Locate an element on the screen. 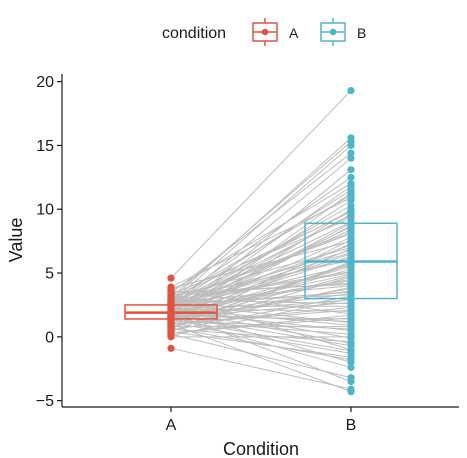 The width and height of the screenshot is (467, 458). y-ticks: −5 0 5 10 15 20 is located at coordinates (49, 242).